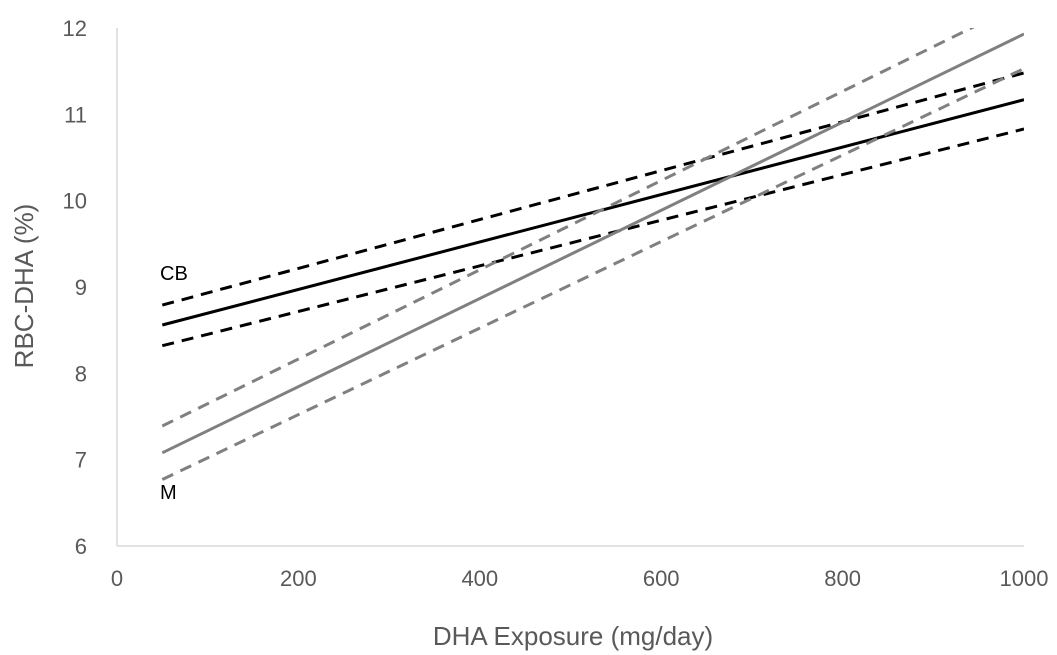 Image resolution: width=1057 pixels, height=655 pixels. Describe the element at coordinates (1024, 578) in the screenshot. I see `x-tick-label: 1000` at that location.